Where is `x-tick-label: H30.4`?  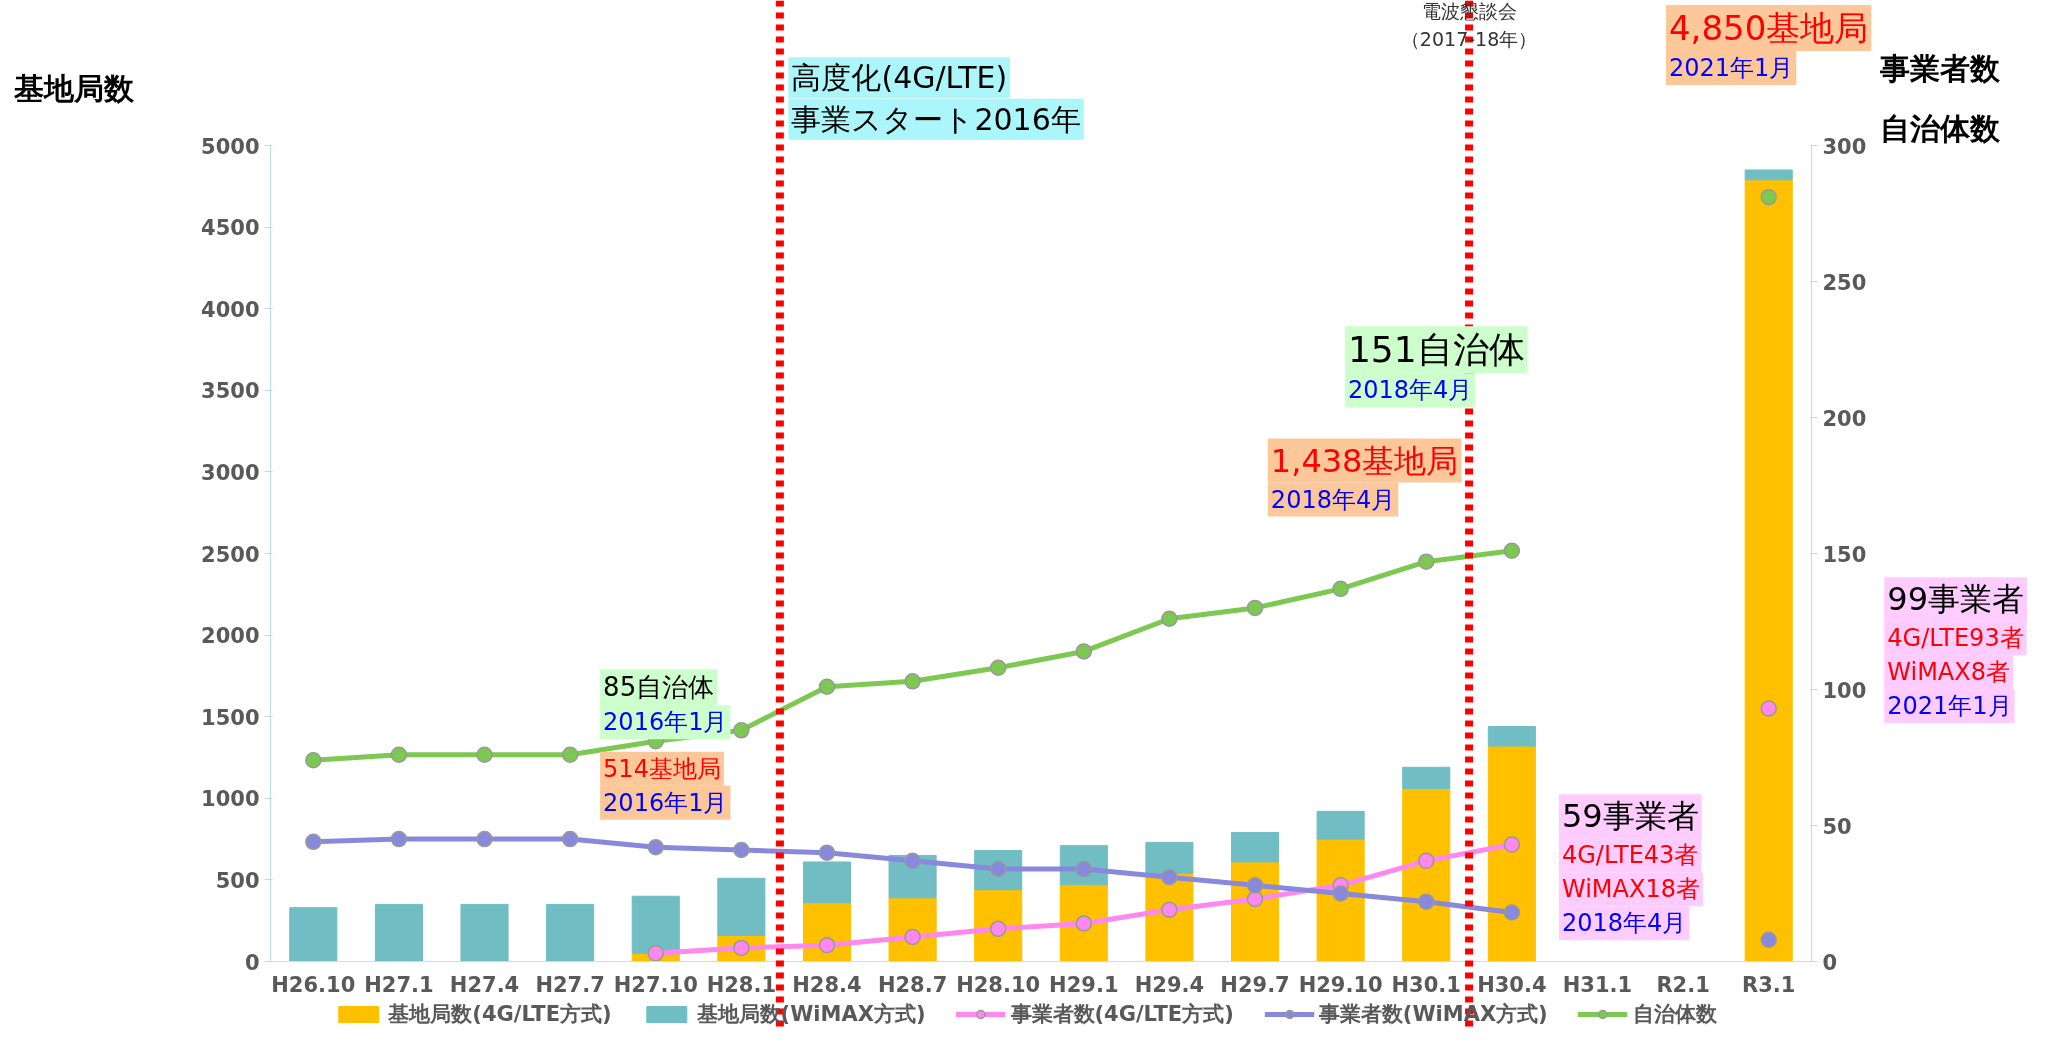 x-tick-label: H30.4 is located at coordinates (1512, 984).